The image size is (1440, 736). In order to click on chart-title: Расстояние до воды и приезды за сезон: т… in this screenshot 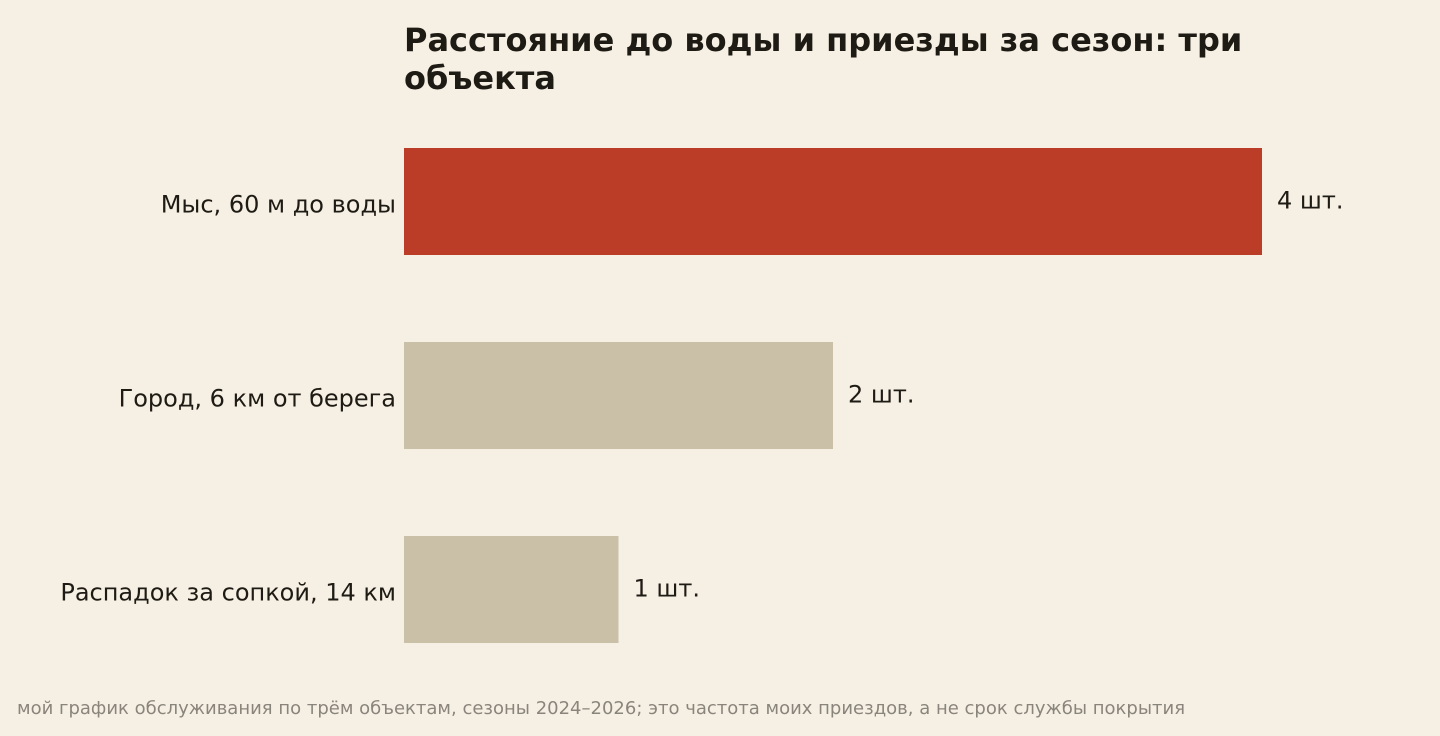, I will do `click(823, 59)`.